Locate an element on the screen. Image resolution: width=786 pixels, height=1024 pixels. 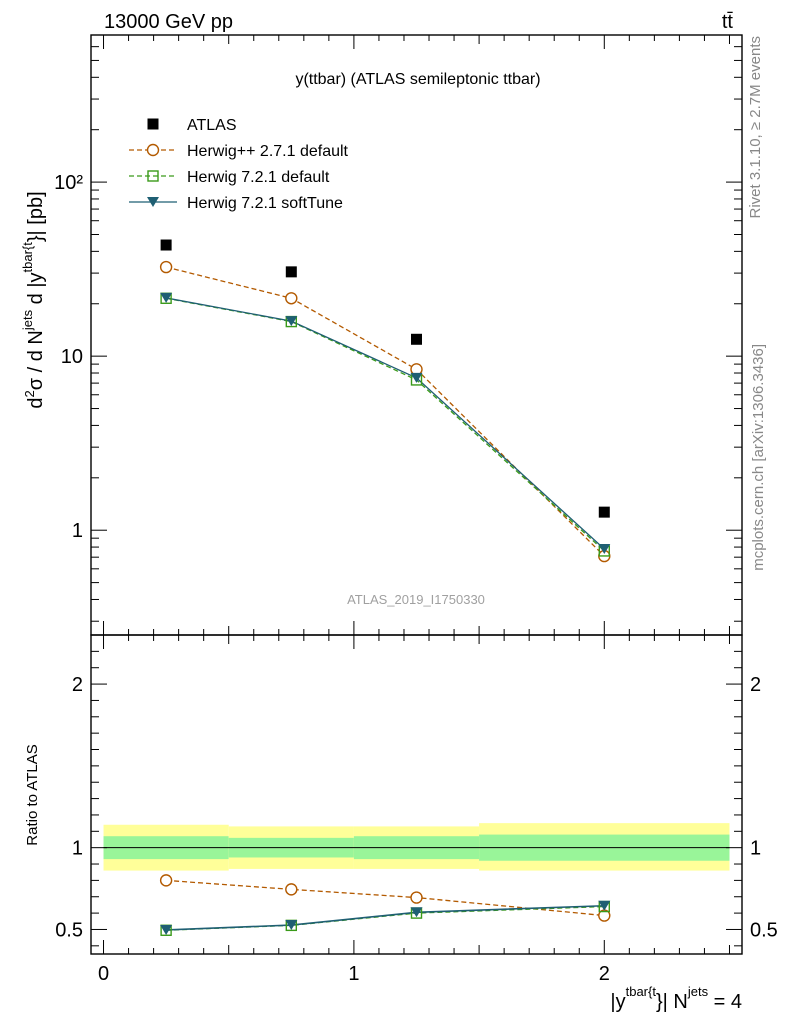
plot-title: y(ttbar) (ATLAS semileptonic ttbar) is located at coordinates (417, 79).